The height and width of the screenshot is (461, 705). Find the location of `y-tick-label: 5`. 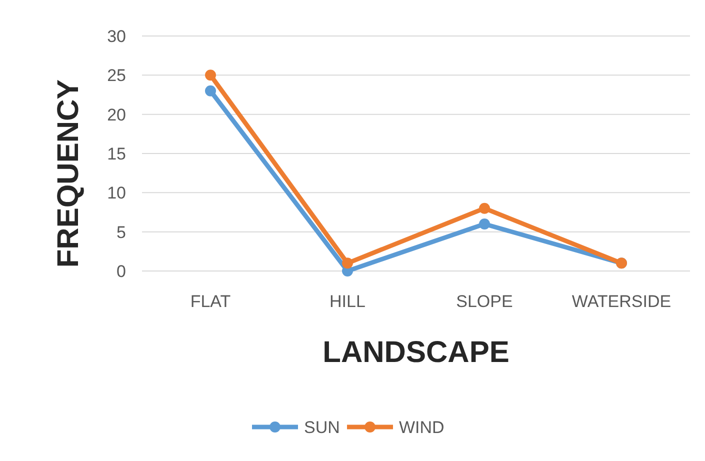

y-tick-label: 5 is located at coordinates (121, 232).